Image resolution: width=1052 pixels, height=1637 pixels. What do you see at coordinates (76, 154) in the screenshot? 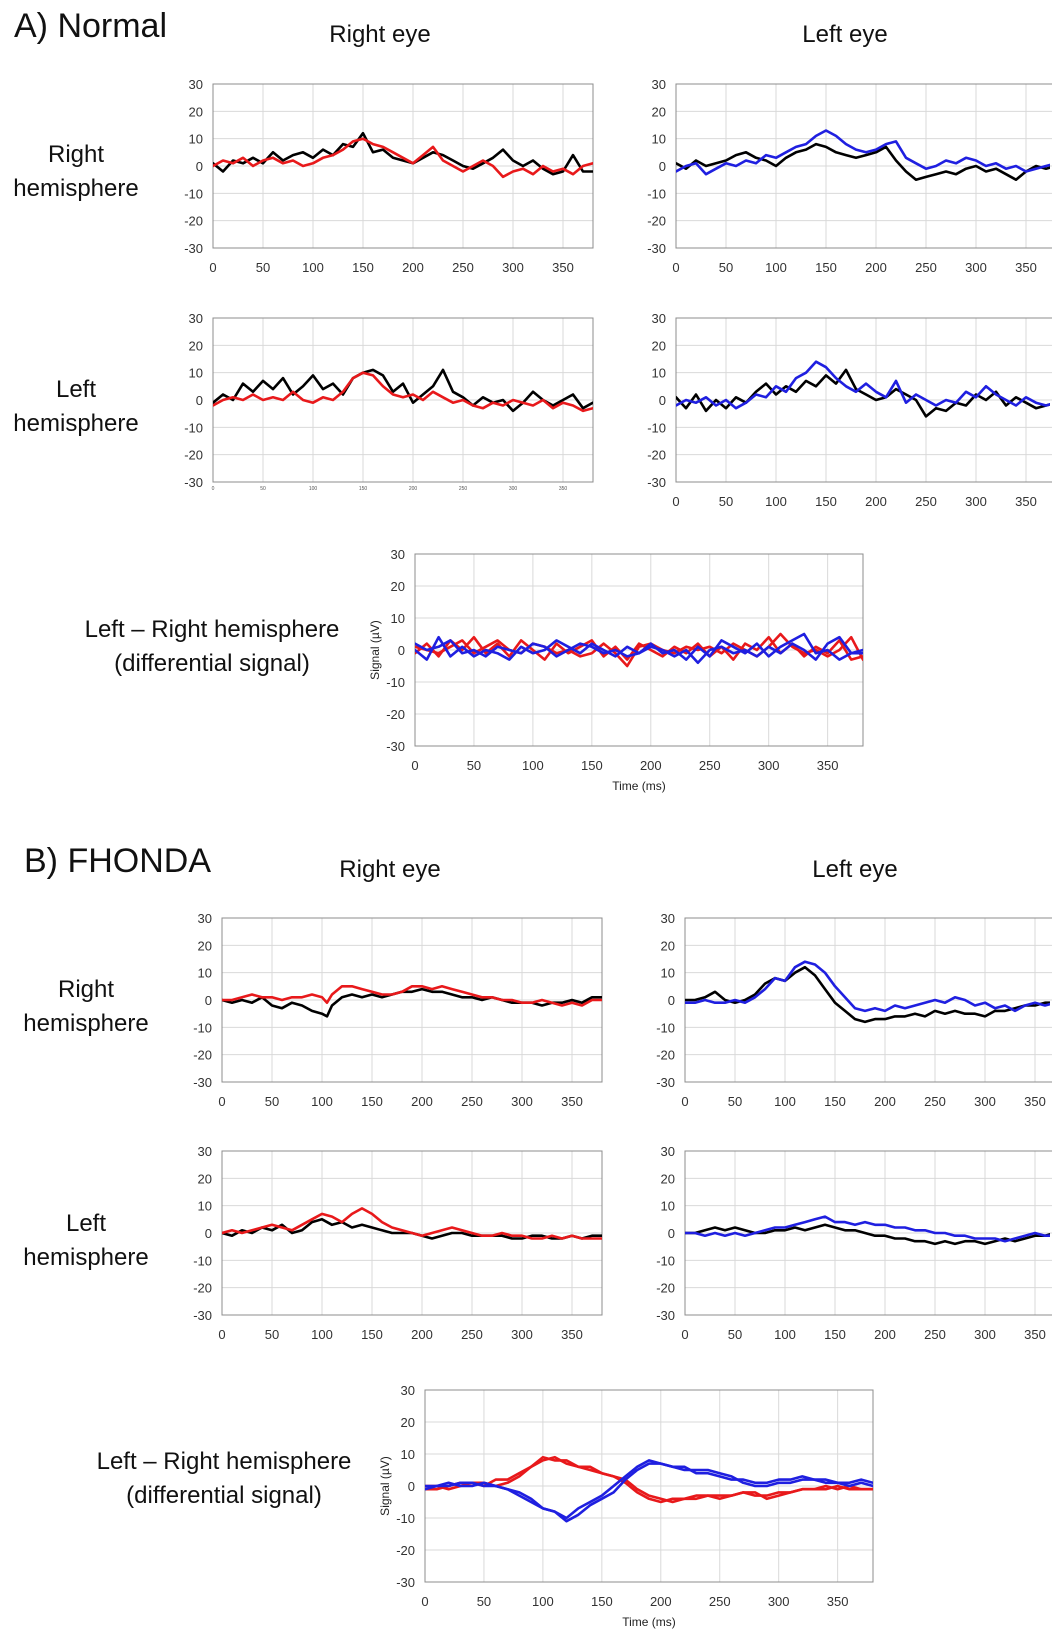
I see `section-a-row-right-hemisphere-line1: Right` at bounding box center [76, 154].